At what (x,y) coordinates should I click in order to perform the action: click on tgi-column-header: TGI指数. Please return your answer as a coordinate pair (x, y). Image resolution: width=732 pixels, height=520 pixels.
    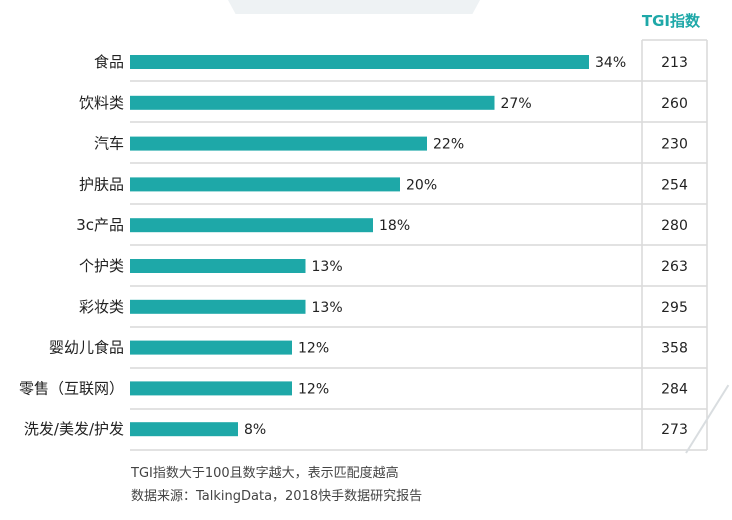
    Looking at the image, I should click on (671, 21).